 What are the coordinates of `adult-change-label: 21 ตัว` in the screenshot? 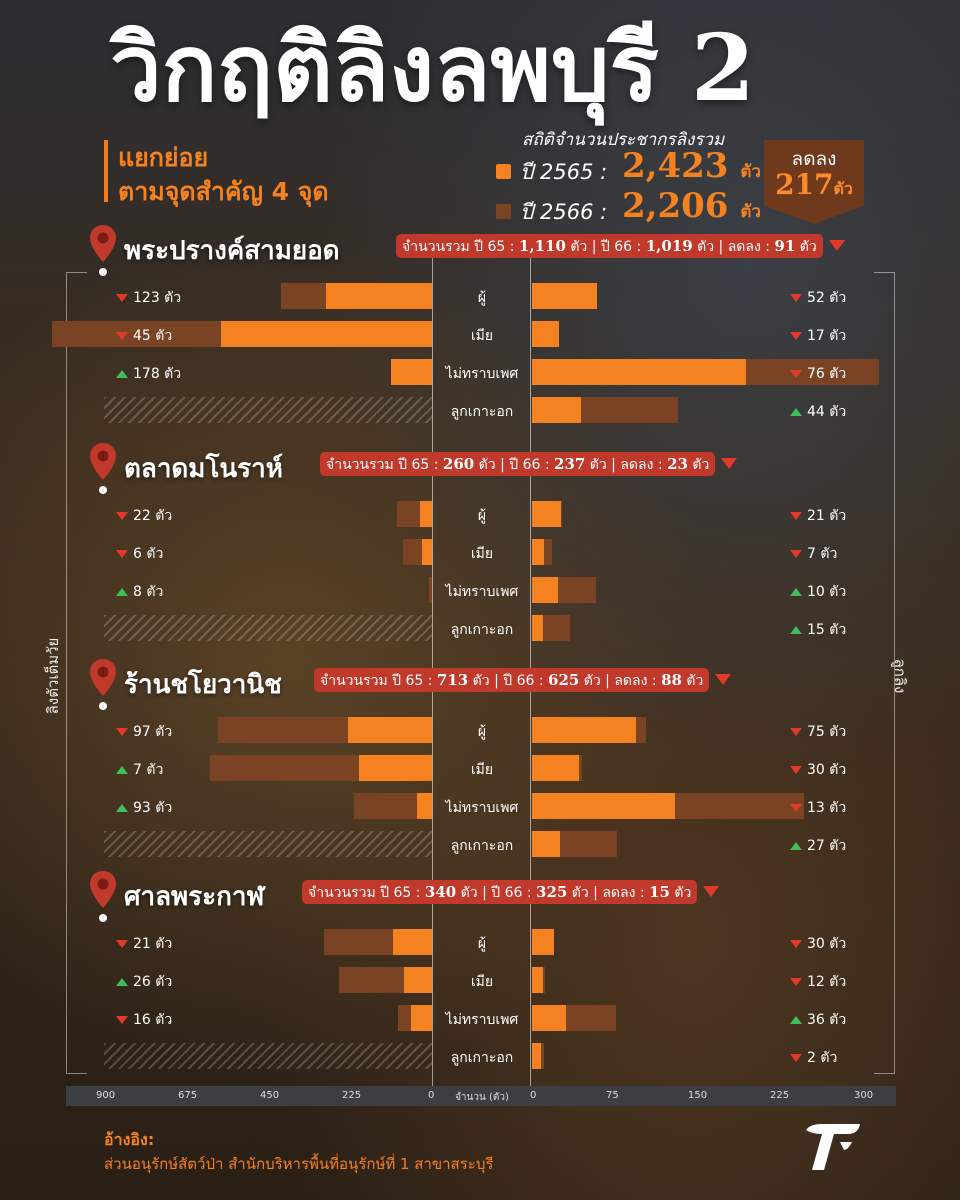 It's located at (144, 944).